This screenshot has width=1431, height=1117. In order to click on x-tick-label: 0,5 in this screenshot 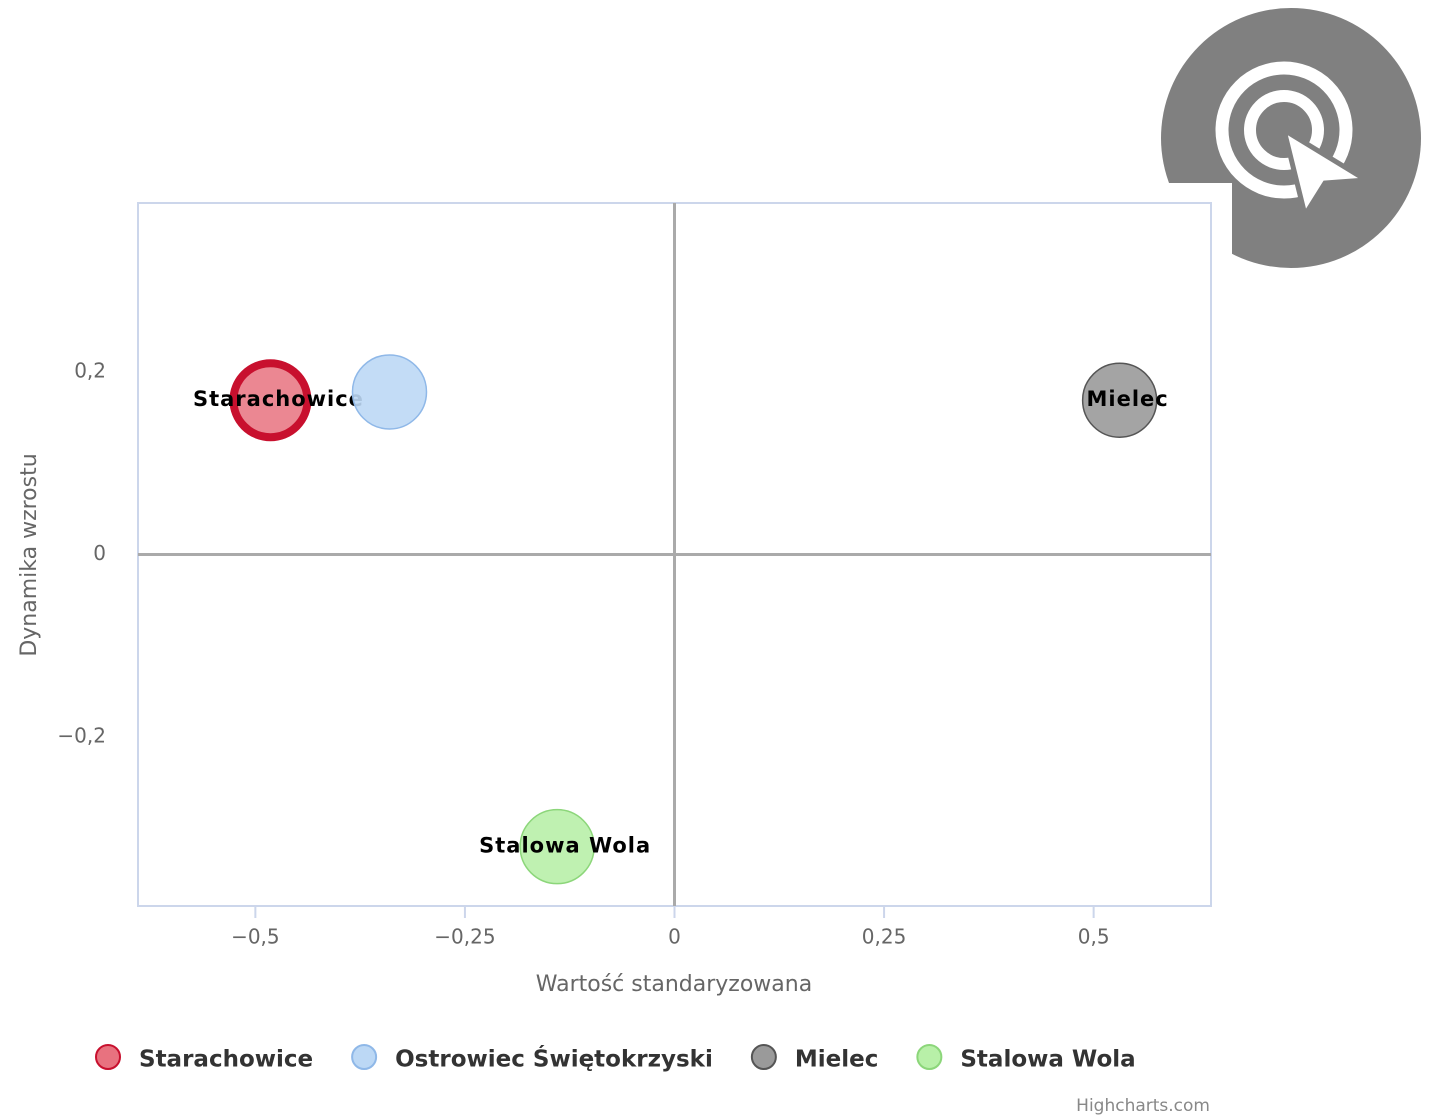, I will do `click(1094, 937)`.